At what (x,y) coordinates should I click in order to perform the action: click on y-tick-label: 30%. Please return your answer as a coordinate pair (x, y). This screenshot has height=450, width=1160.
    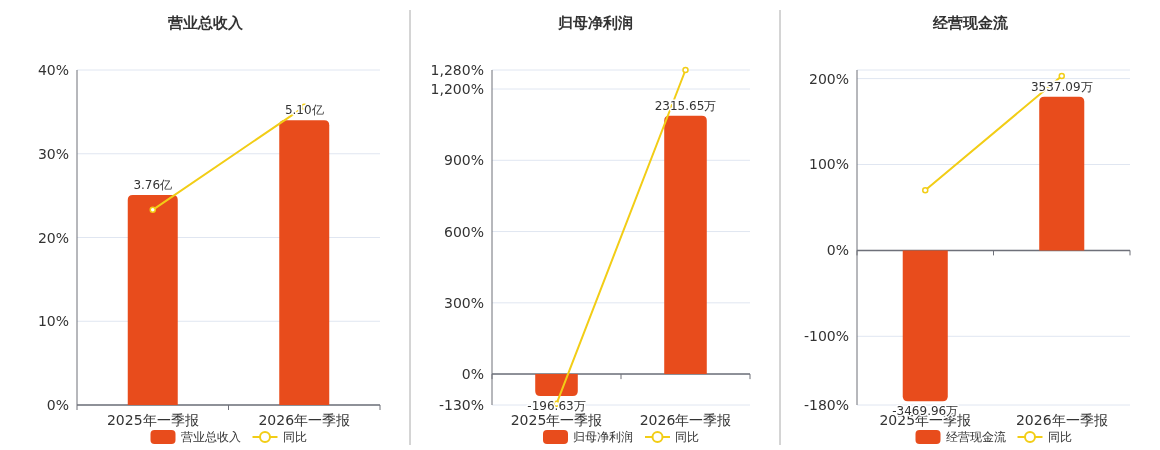
    Looking at the image, I should click on (53, 153).